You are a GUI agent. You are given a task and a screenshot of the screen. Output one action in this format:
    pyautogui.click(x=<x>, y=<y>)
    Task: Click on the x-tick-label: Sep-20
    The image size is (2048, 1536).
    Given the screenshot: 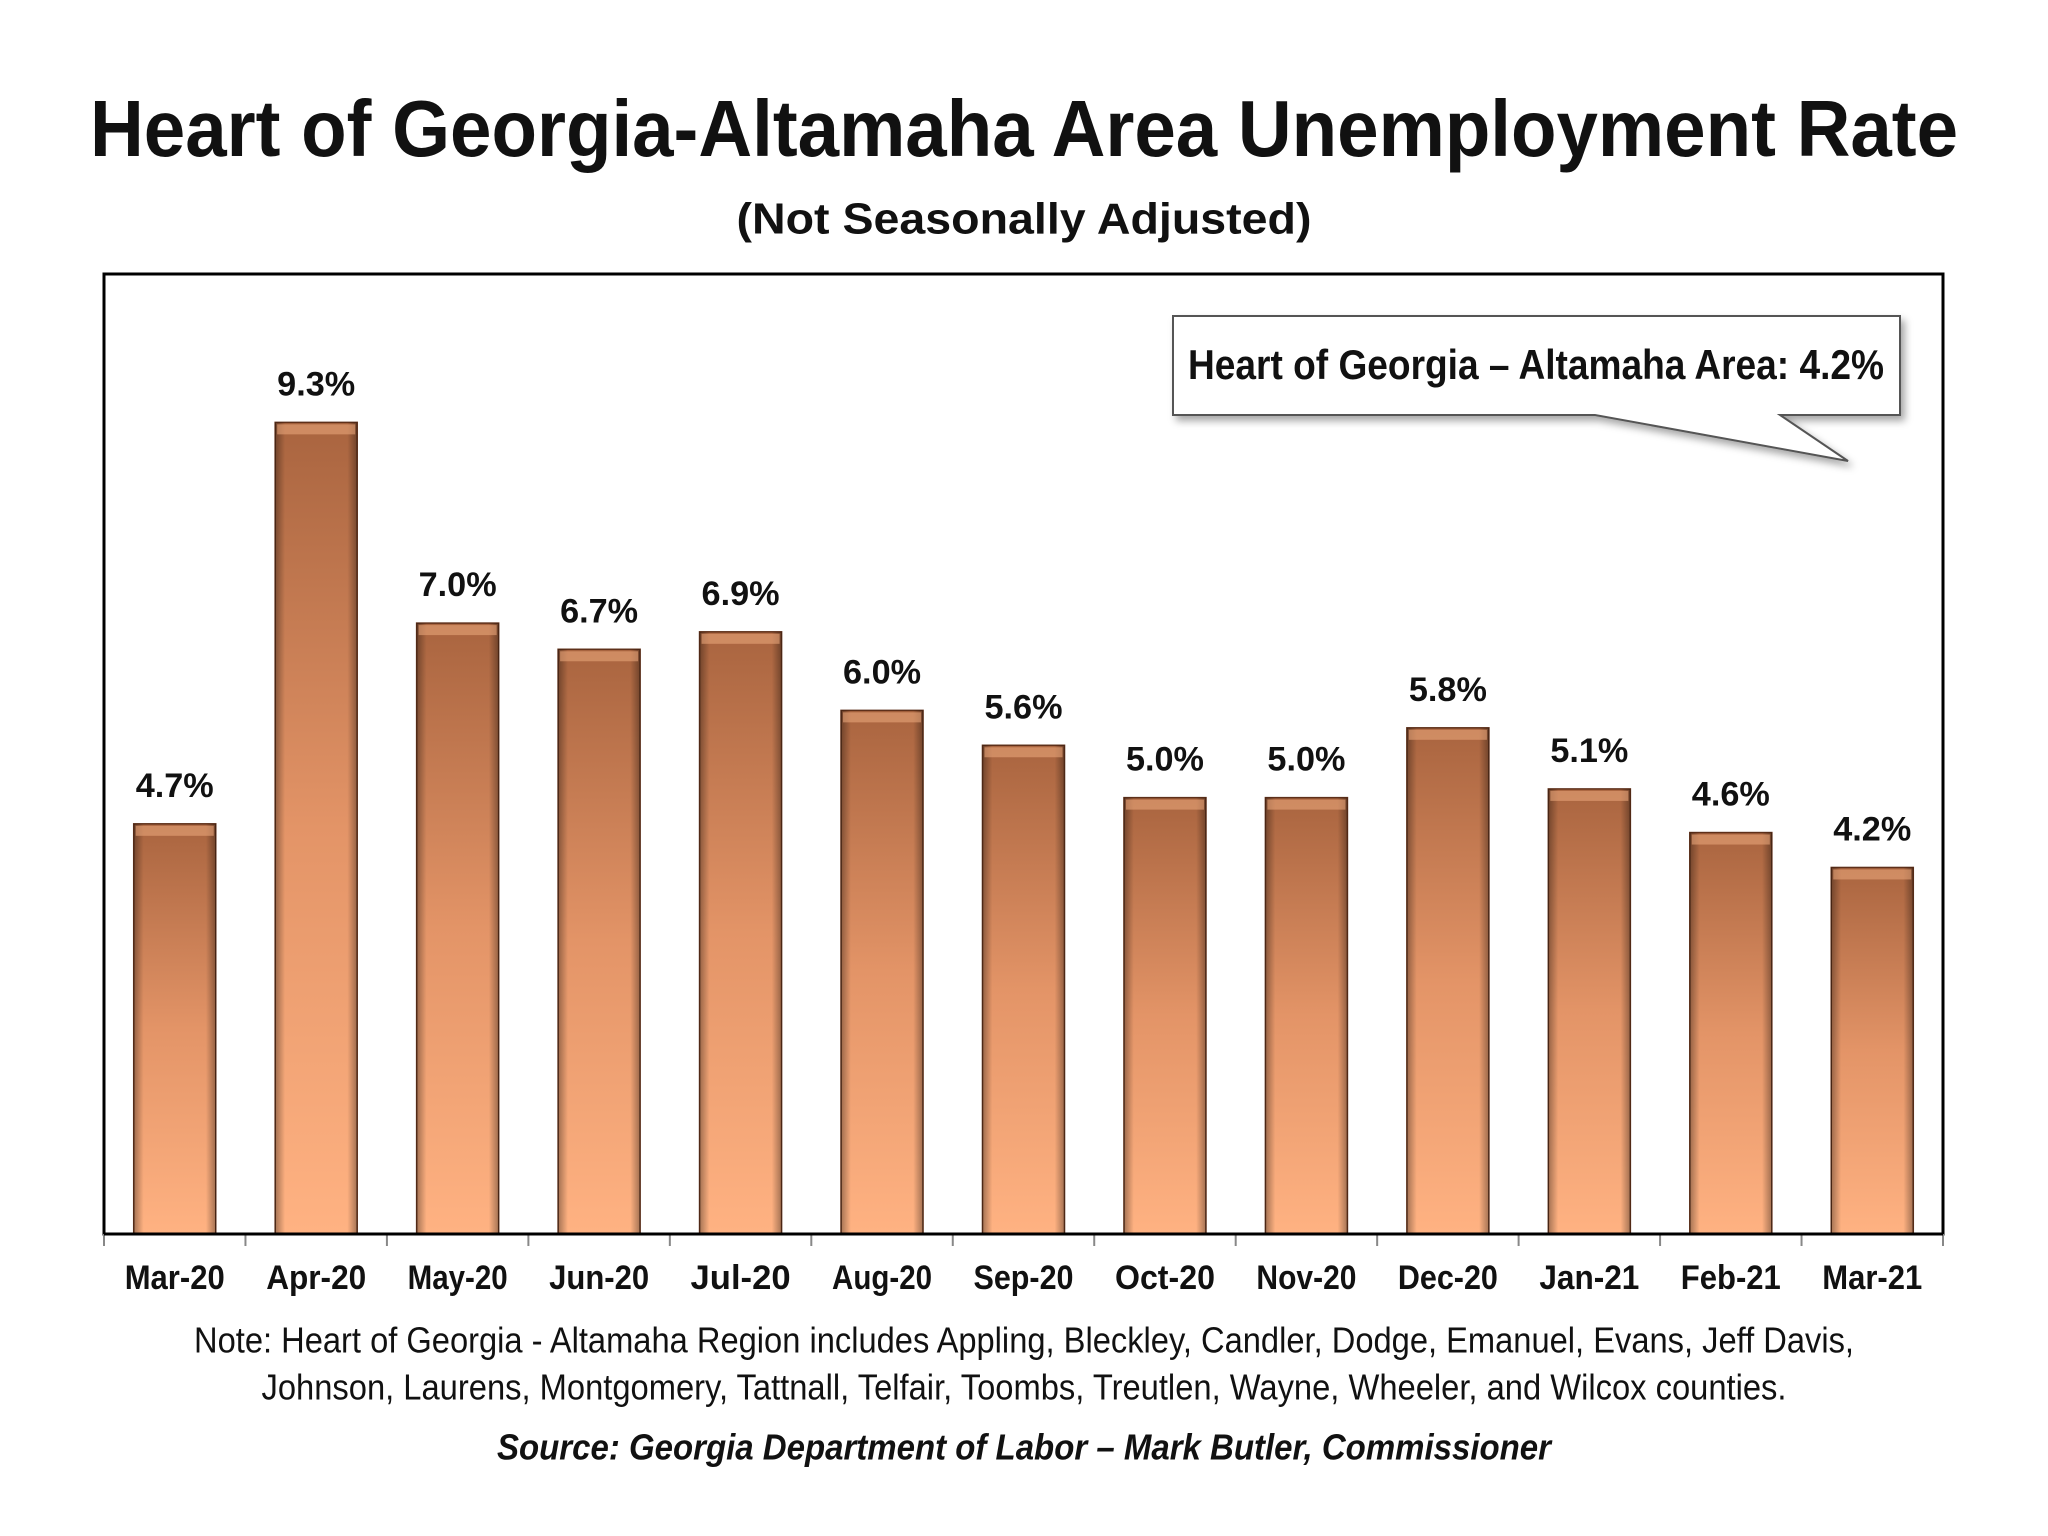 What is the action you would take?
    pyautogui.click(x=1024, y=1278)
    